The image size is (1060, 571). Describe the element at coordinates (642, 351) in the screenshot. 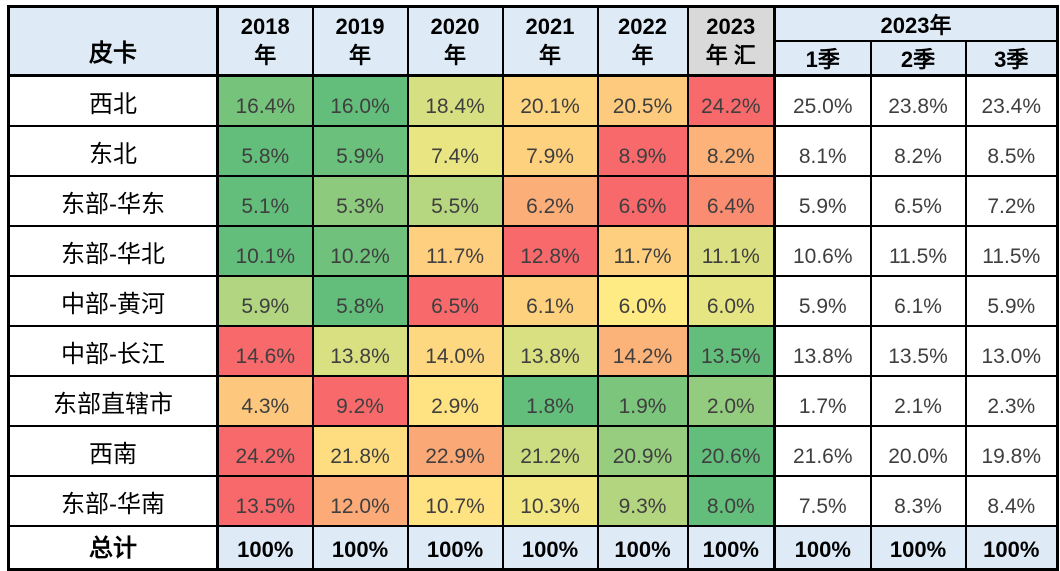

I see `year-value-cell: 14.2%` at that location.